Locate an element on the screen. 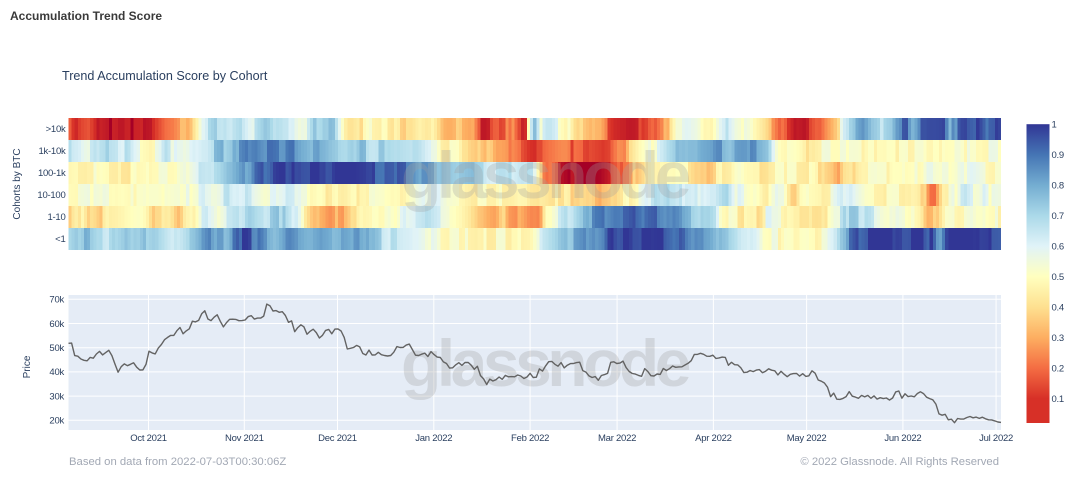  svg-text: Nov 2021 is located at coordinates (244, 438).